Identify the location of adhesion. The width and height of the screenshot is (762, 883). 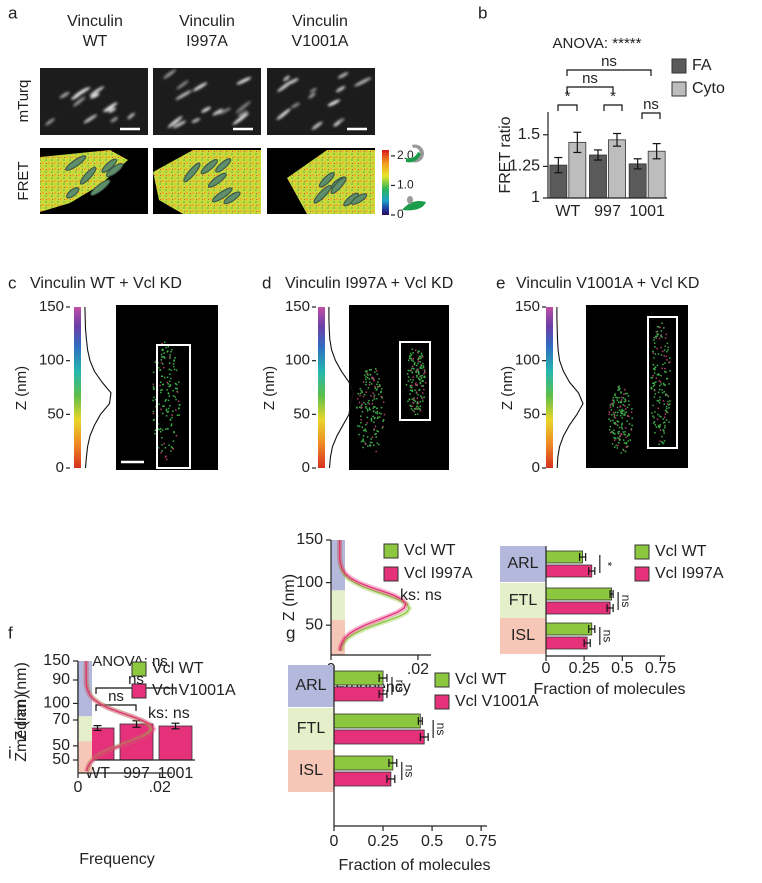
(114, 119).